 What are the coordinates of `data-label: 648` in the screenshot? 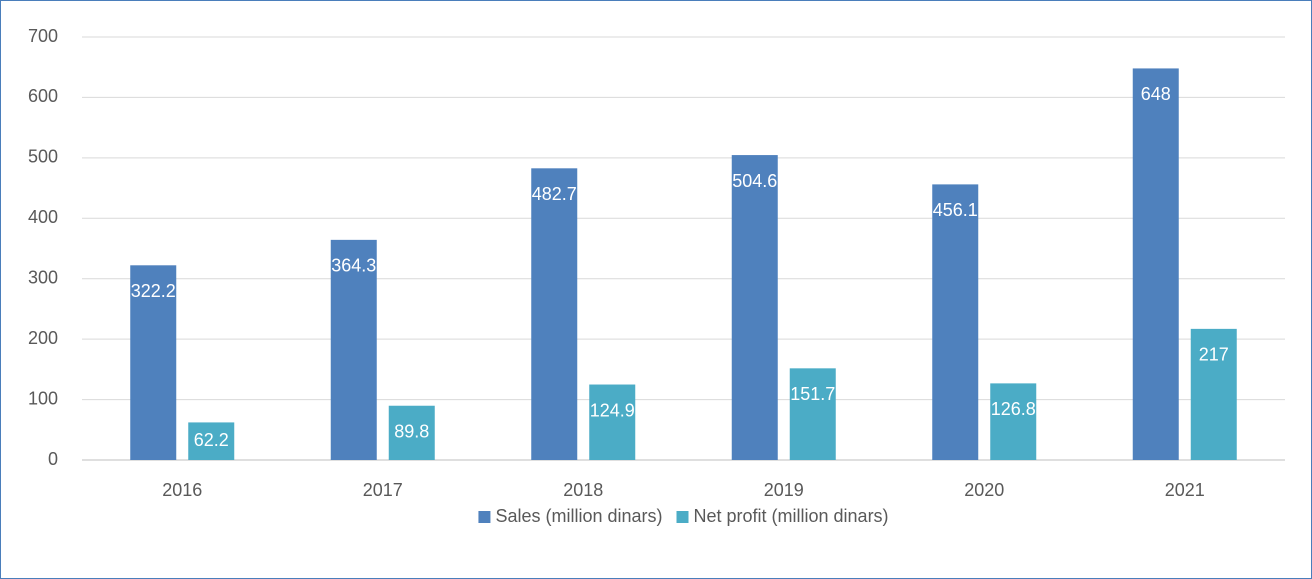 It's located at (1156, 94).